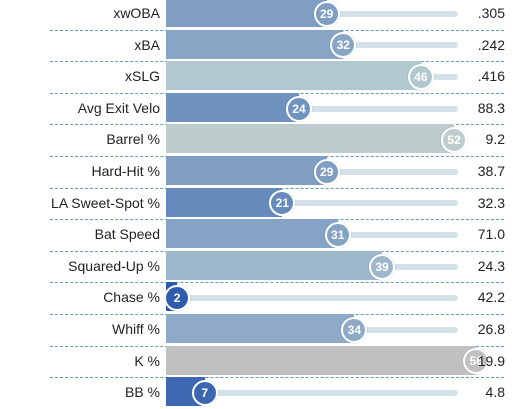  What do you see at coordinates (337, 234) in the screenshot?
I see `percentile-knob: 31` at bounding box center [337, 234].